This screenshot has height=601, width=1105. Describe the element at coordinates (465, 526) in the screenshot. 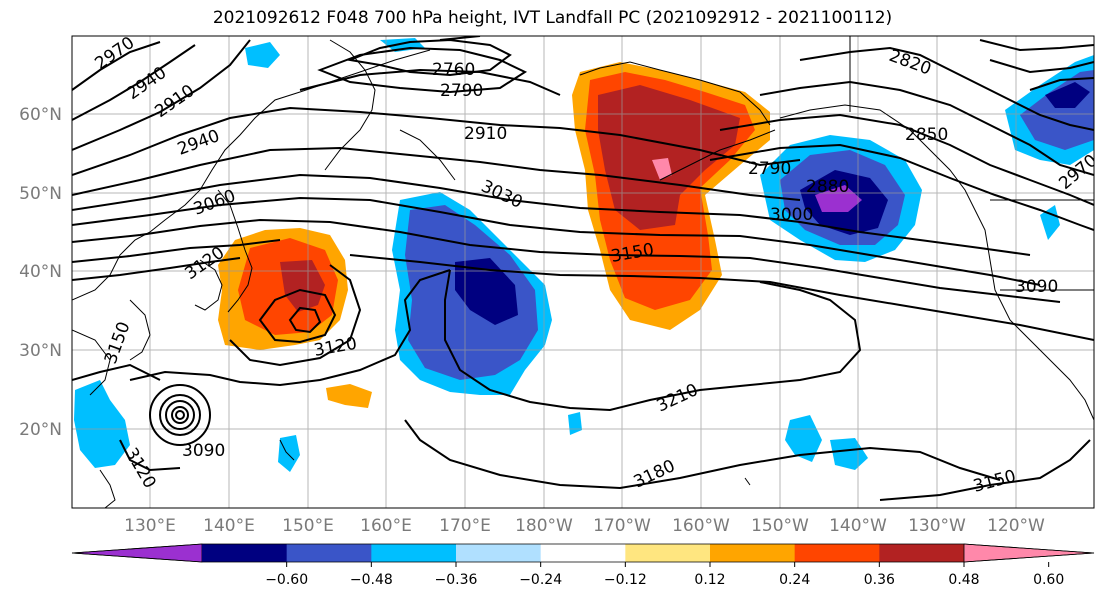

I see `lon-label: 170°E` at that location.